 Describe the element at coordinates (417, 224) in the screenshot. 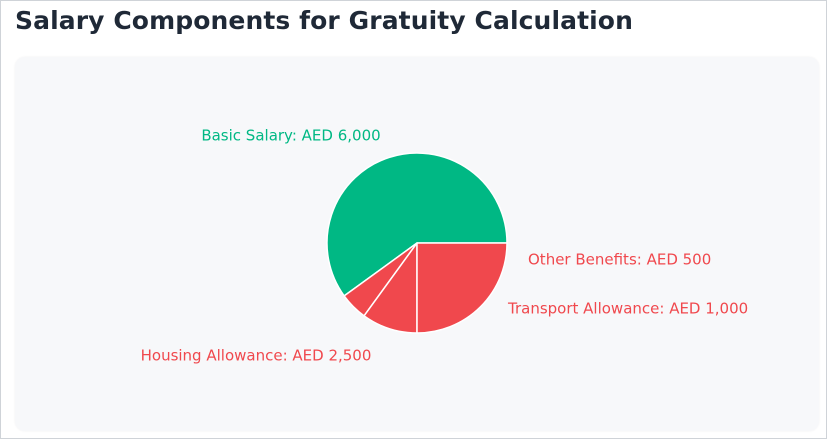

I see `pie-slice-basic-salary` at that location.